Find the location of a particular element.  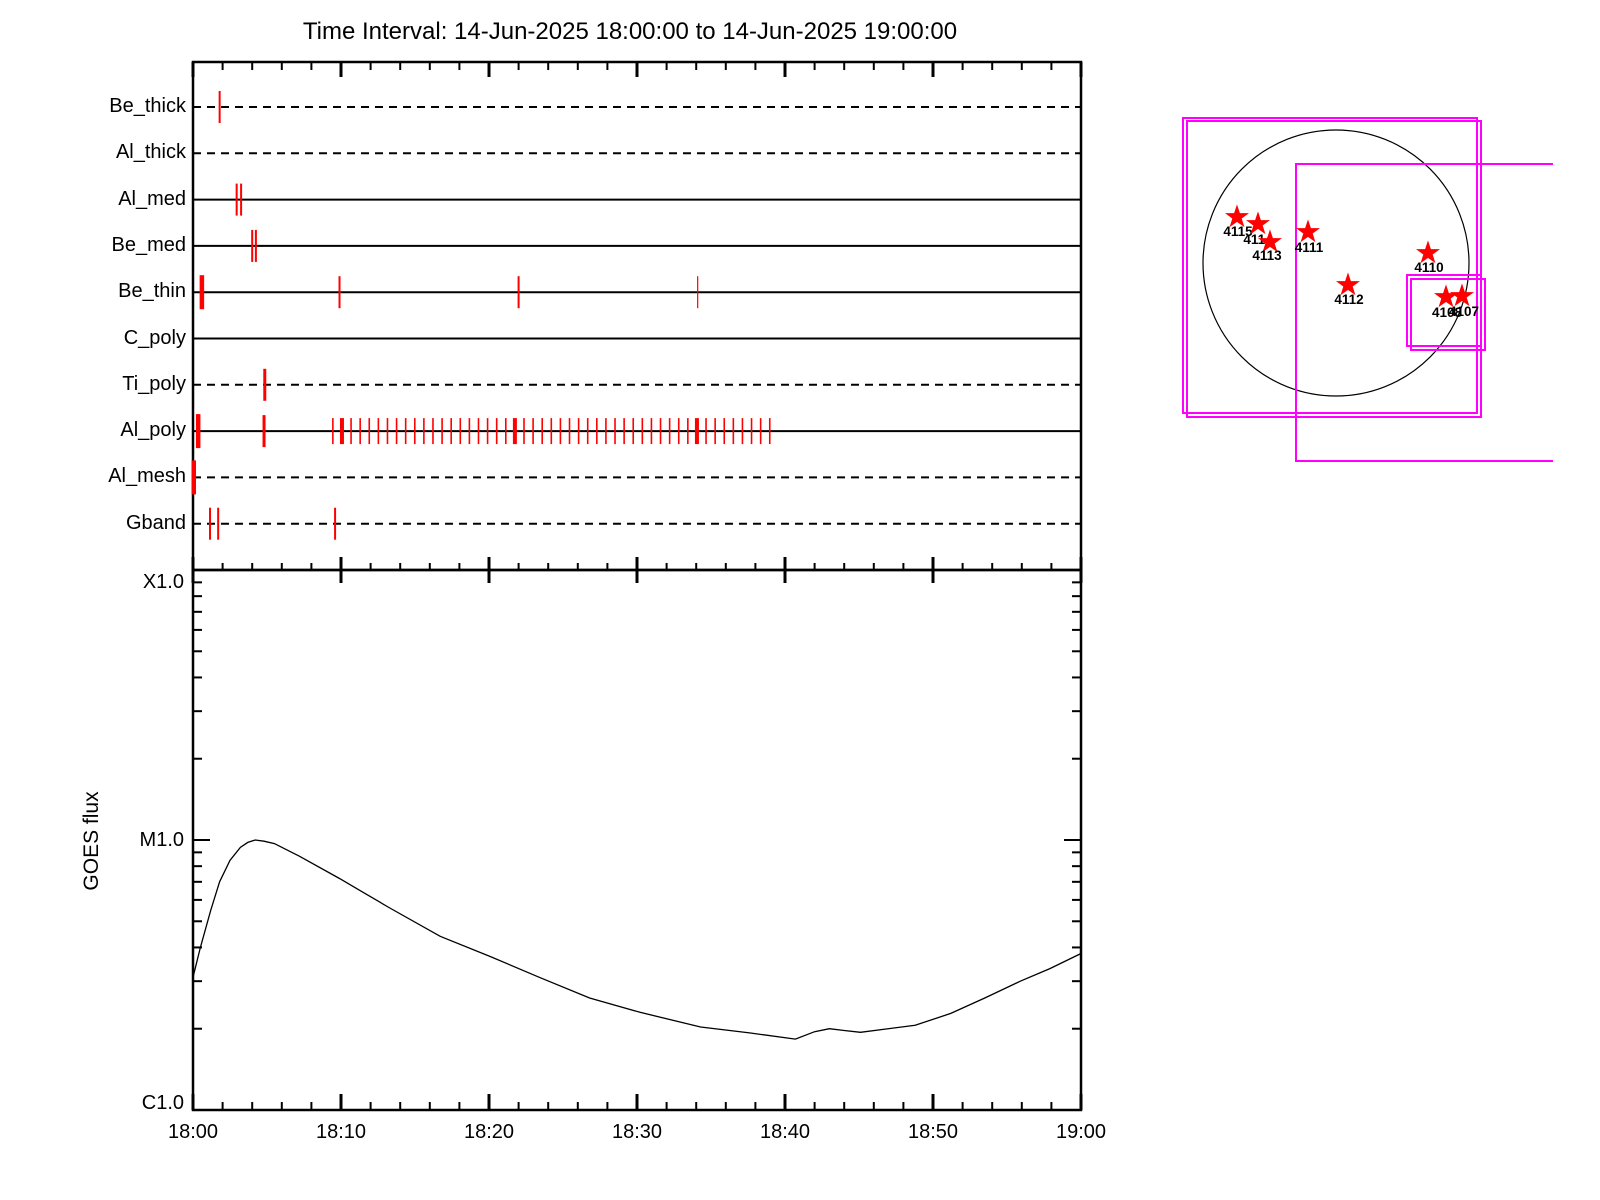

filter-row-be_thin is located at coordinates (637, 292).